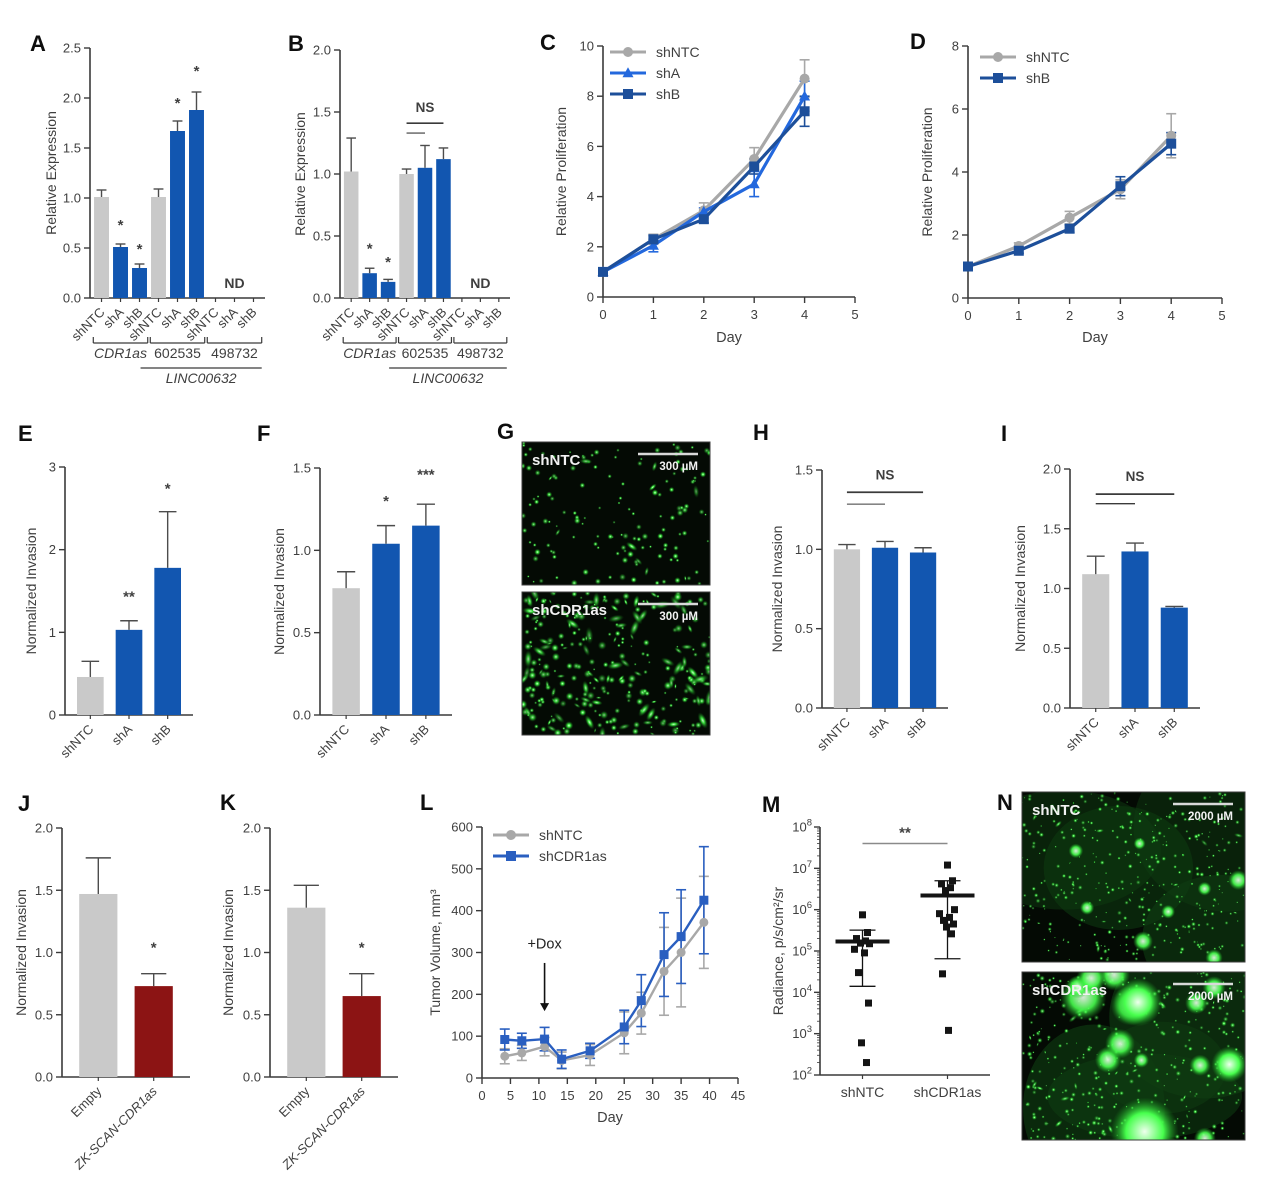  I want to click on svg-text: 10⁶, so click(802, 908).